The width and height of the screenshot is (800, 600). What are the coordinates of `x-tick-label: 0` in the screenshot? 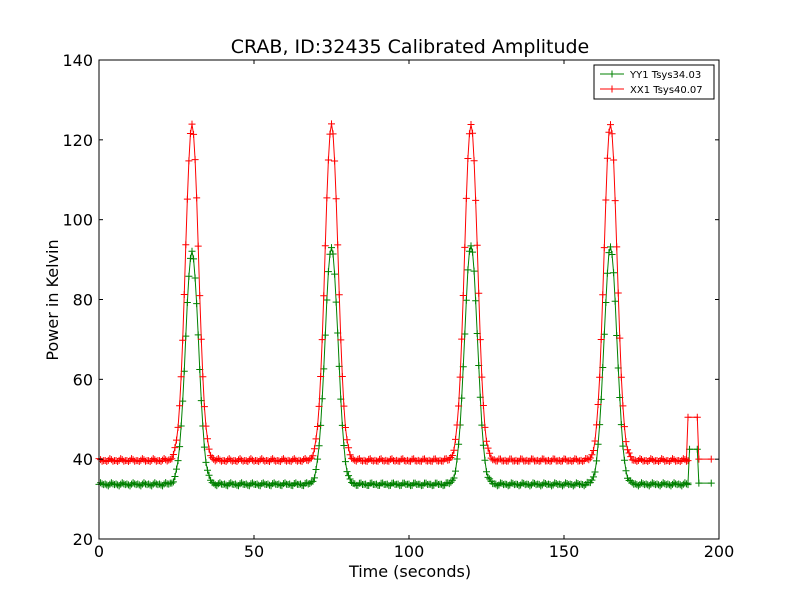 It's located at (99, 551).